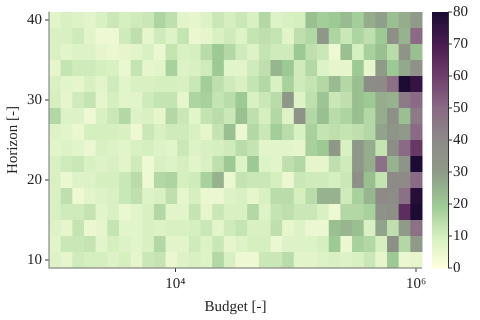 This screenshot has height=320, width=480. Describe the element at coordinates (34, 180) in the screenshot. I see `y-tick-label: 20` at that location.